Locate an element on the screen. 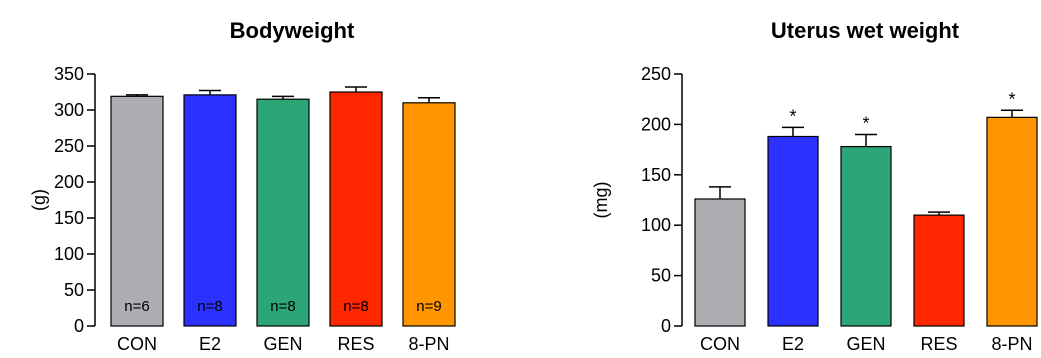 The image size is (1041, 358). y-tick-label: 350 is located at coordinates (69, 74).